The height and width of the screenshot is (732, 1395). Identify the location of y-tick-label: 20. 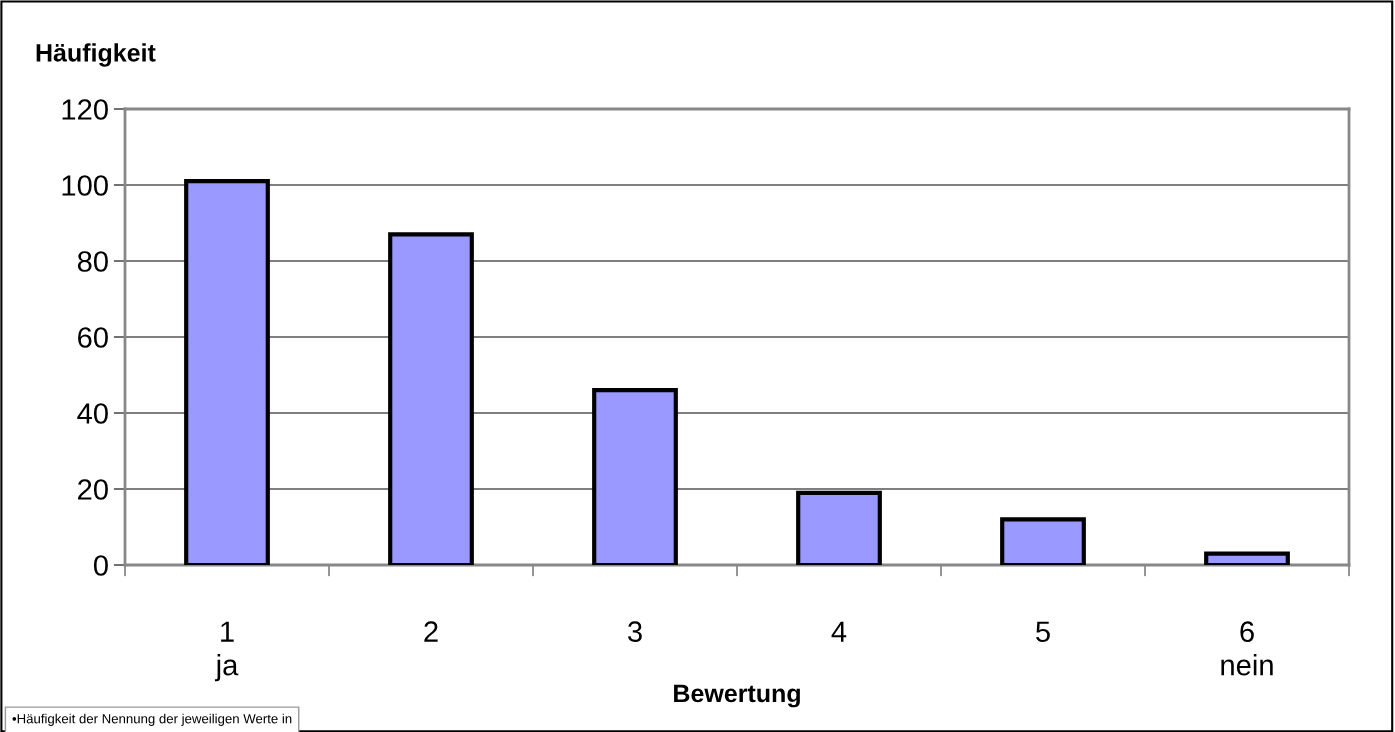
(93, 489).